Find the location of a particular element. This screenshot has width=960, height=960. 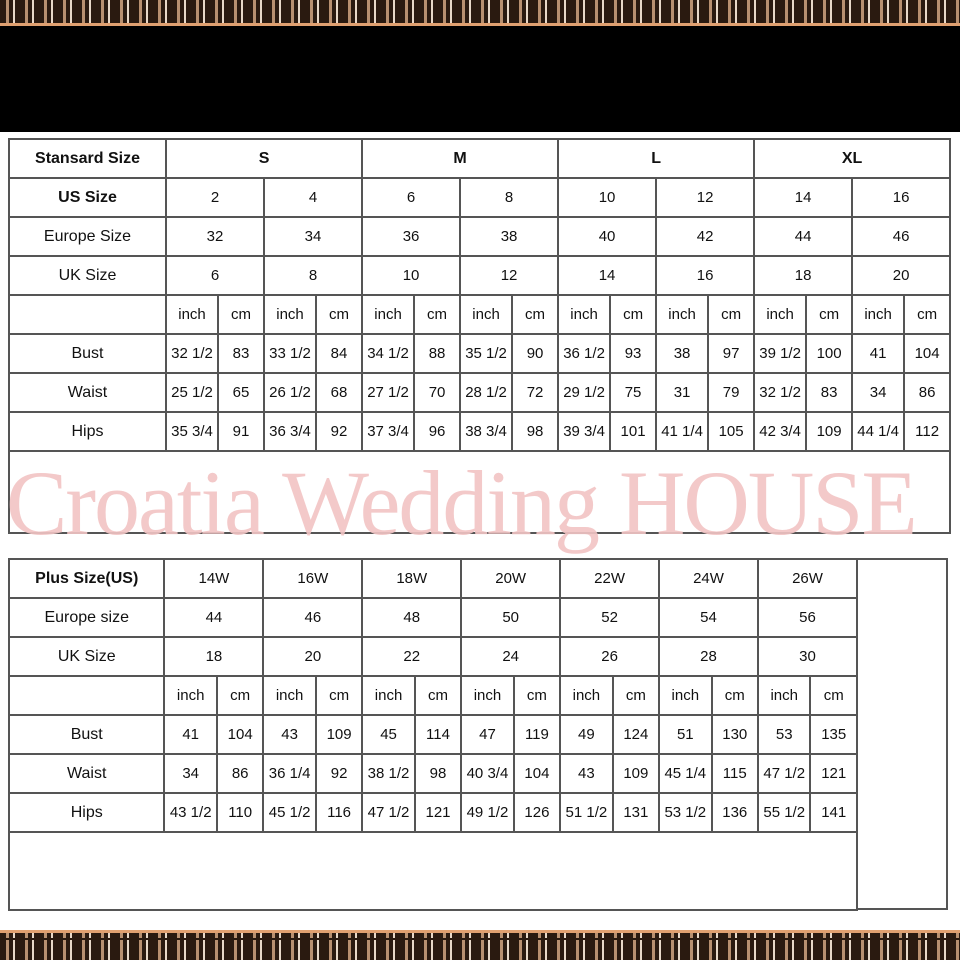

table-cell: 2 is located at coordinates (215, 197).